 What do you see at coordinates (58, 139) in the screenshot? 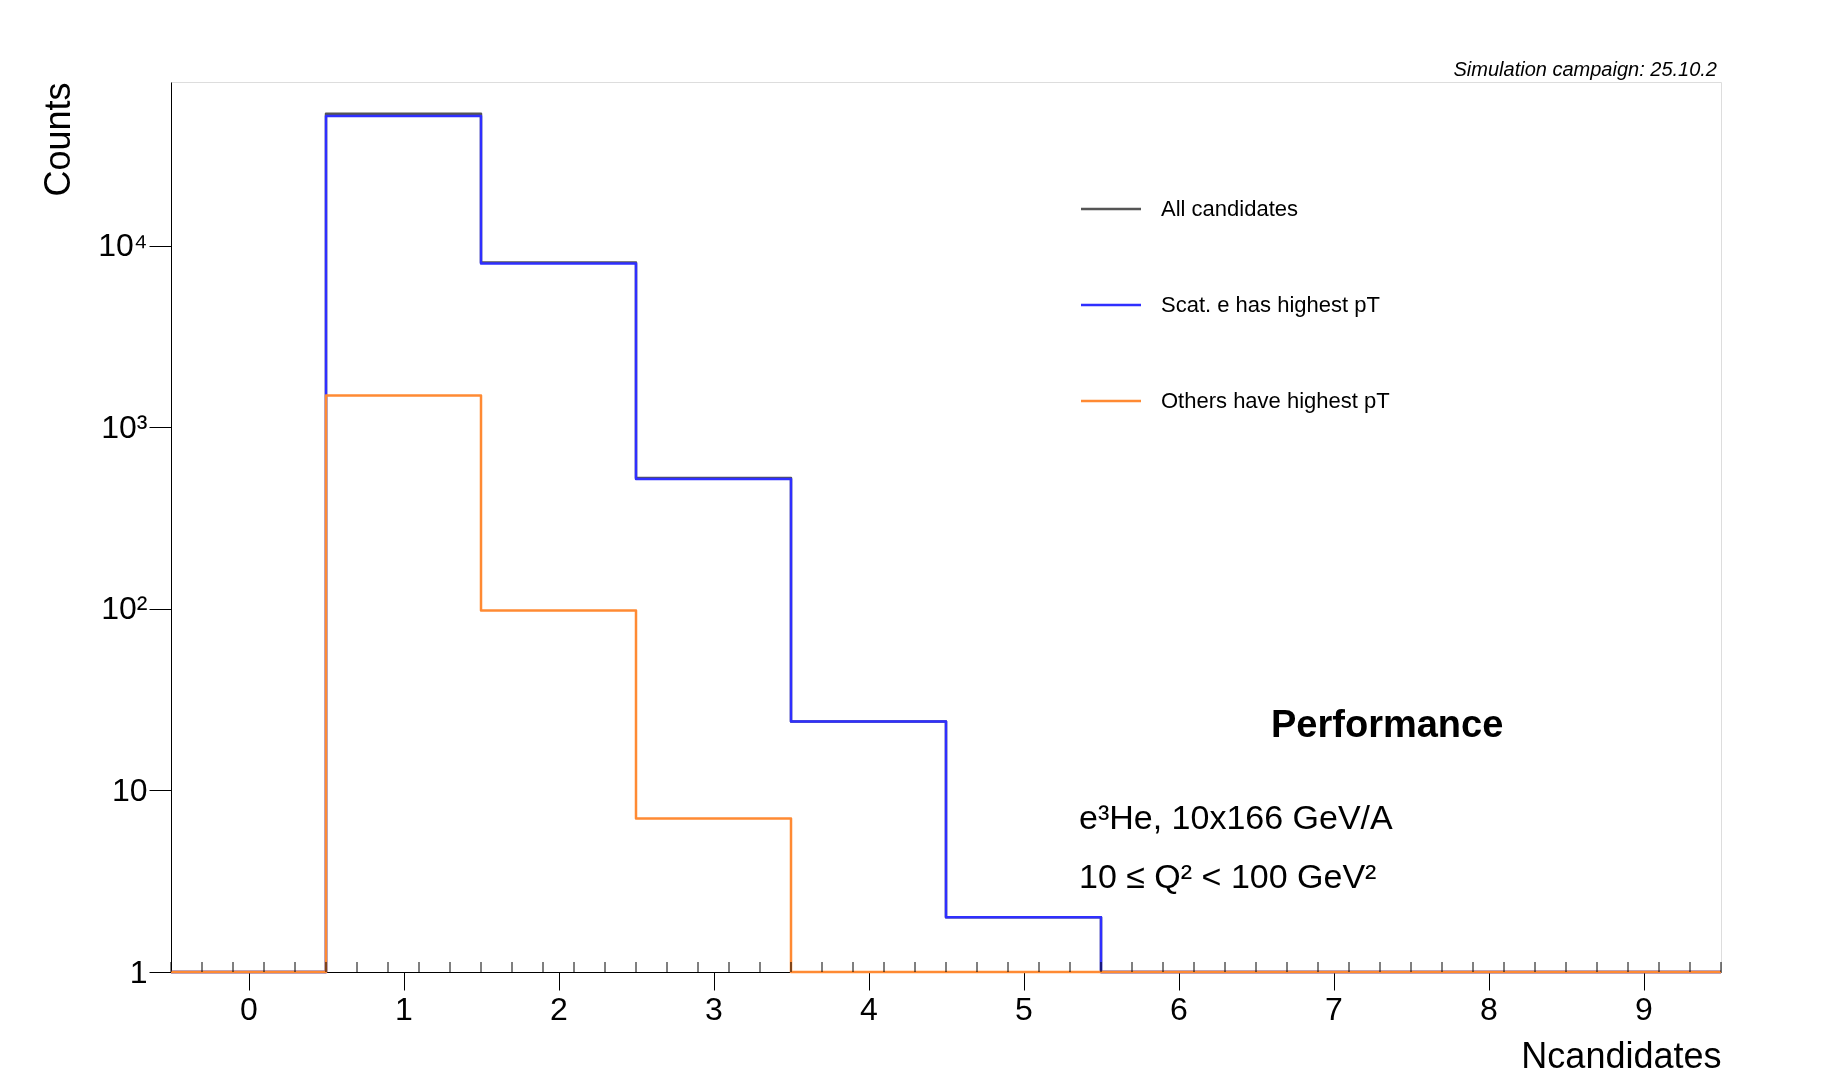
I see `y-axis-title: Counts` at bounding box center [58, 139].